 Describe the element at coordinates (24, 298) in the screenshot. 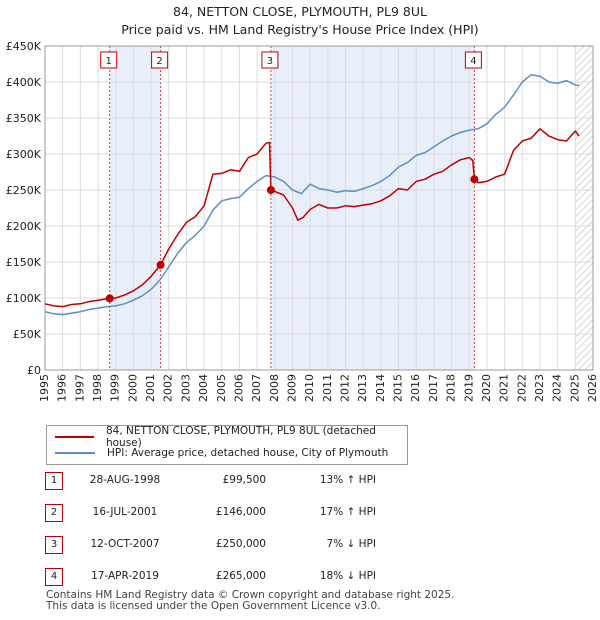

I see `y-tick-label: £100K` at that location.